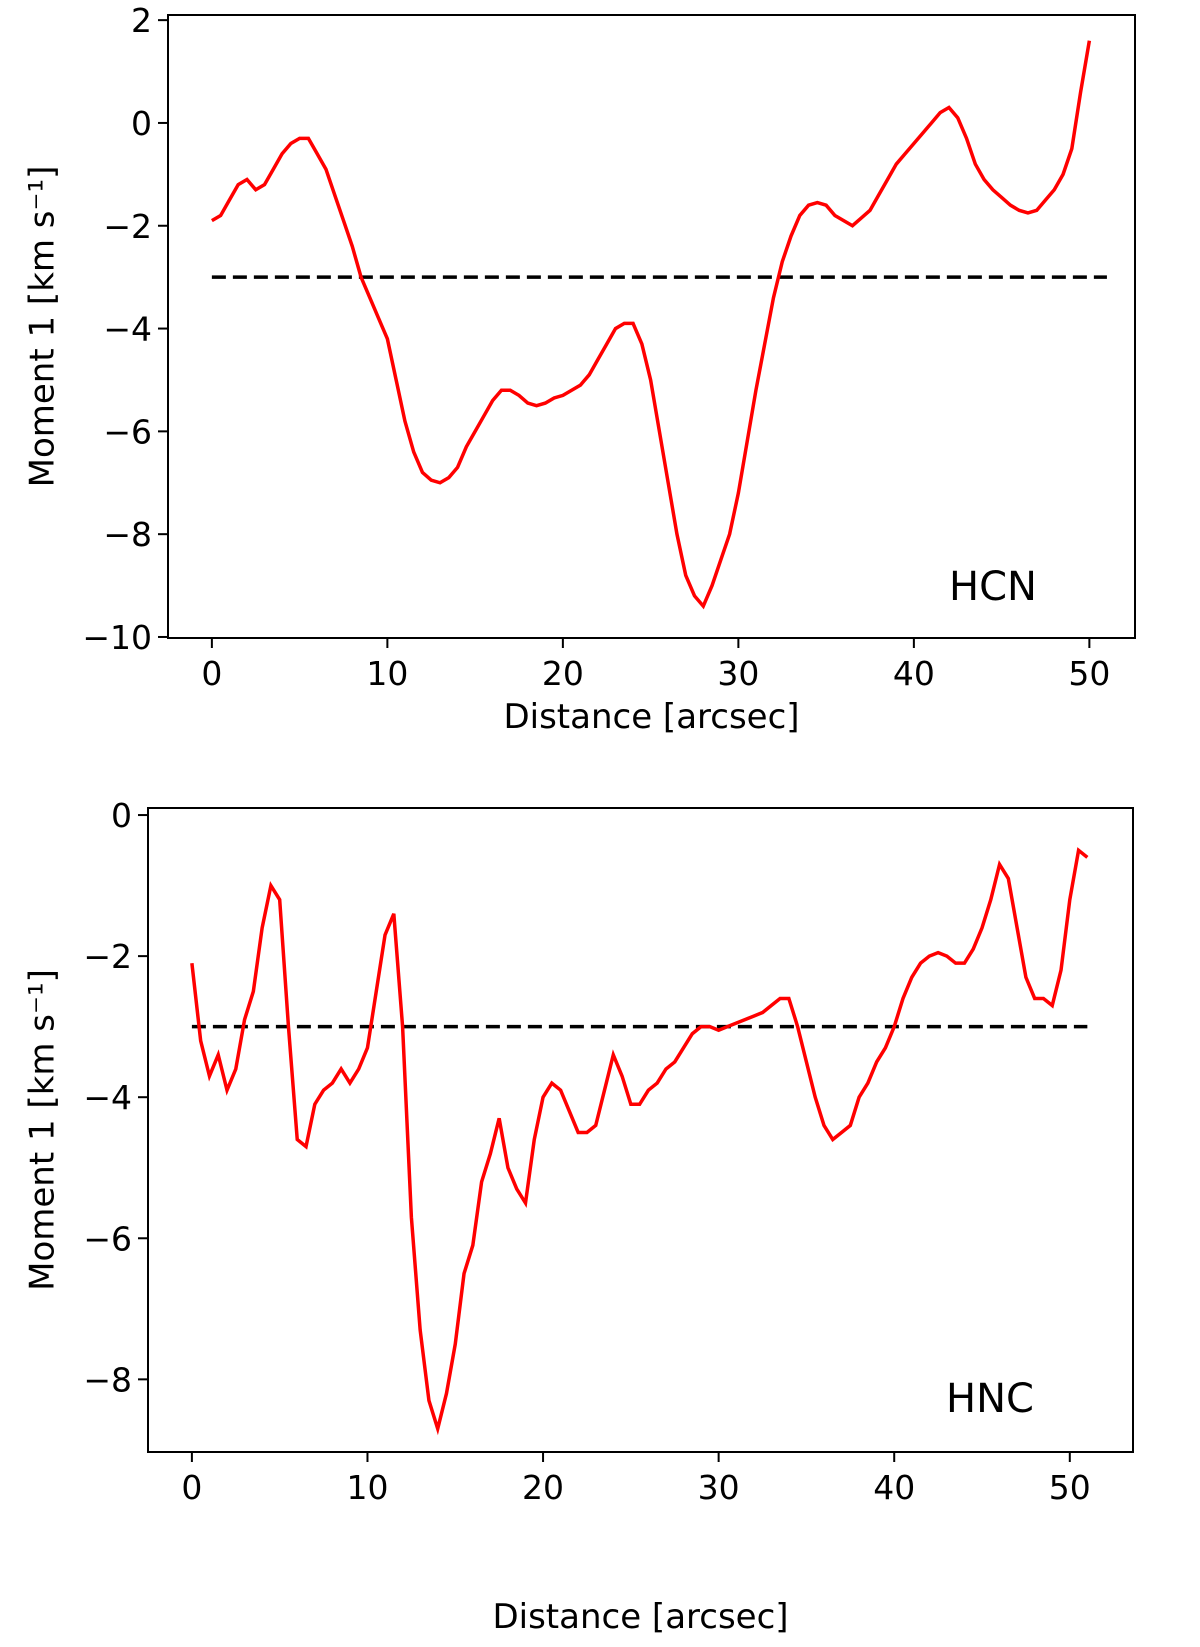  What do you see at coordinates (990, 1399) in the screenshot?
I see `annotation: HNC` at bounding box center [990, 1399].